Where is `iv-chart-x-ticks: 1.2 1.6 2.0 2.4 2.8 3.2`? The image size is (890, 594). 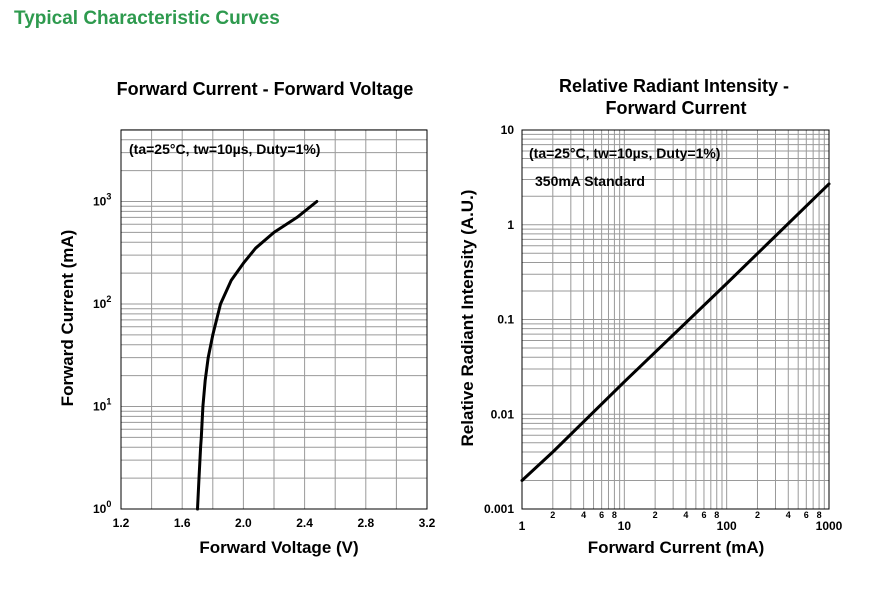
iv-chart-x-ticks: 1.2 1.6 2.0 2.4 2.8 3.2 is located at coordinates (274, 523).